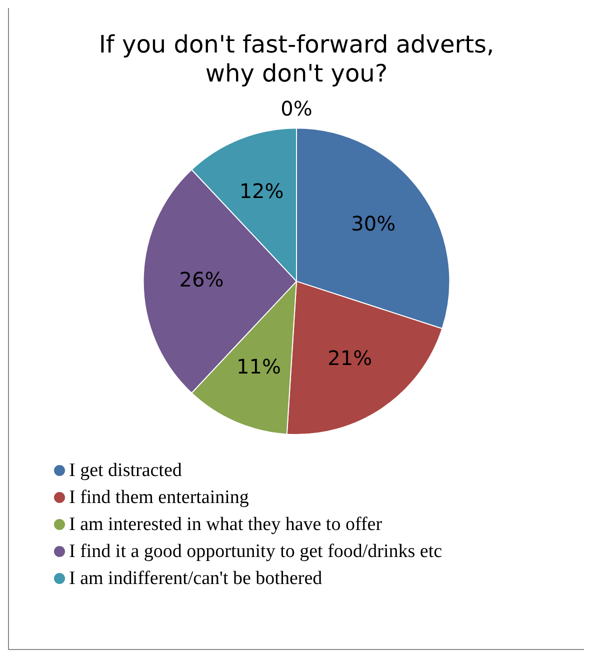 The width and height of the screenshot is (591, 657). Describe the element at coordinates (296, 108) in the screenshot. I see `text: 0%` at that location.